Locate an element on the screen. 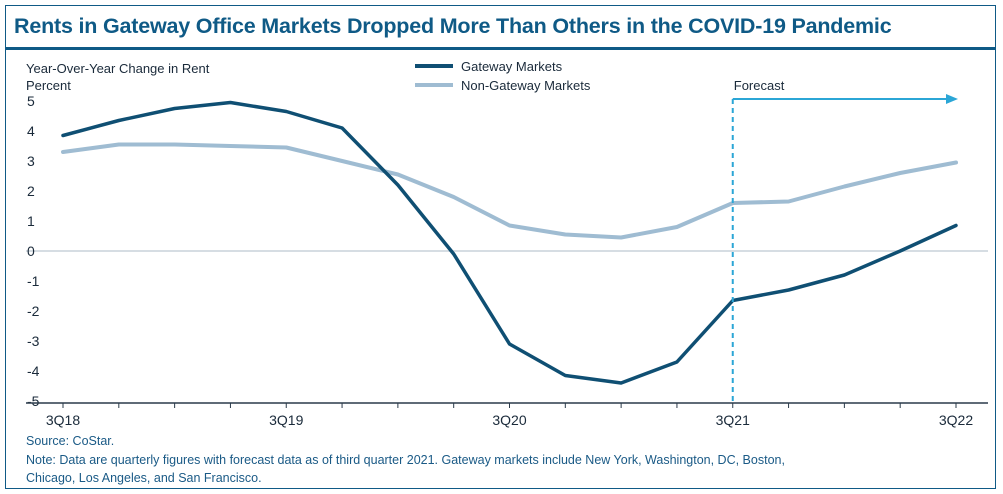  y-tick-label: -1 is located at coordinates (33, 281).